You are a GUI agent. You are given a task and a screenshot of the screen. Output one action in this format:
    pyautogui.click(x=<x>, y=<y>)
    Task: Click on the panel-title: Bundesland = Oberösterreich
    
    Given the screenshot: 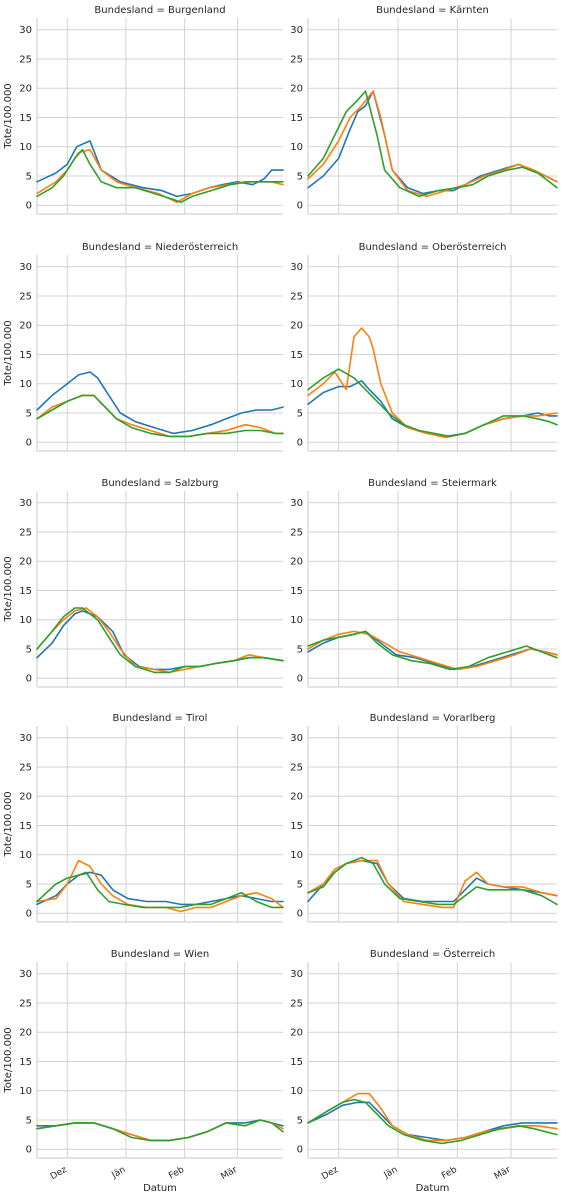 What is the action you would take?
    pyautogui.click(x=433, y=247)
    